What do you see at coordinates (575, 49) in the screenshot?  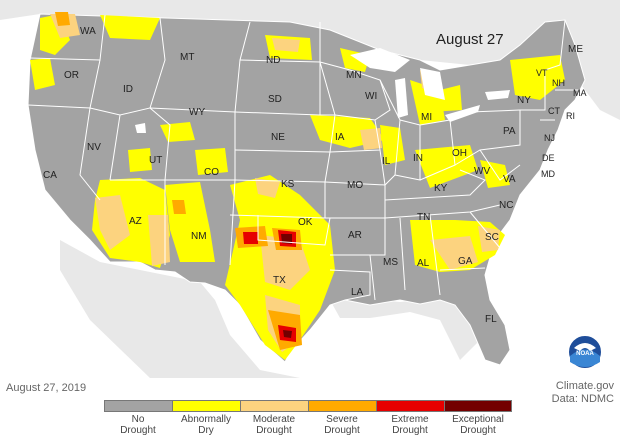 I see `state-label-me: ME` at bounding box center [575, 49].